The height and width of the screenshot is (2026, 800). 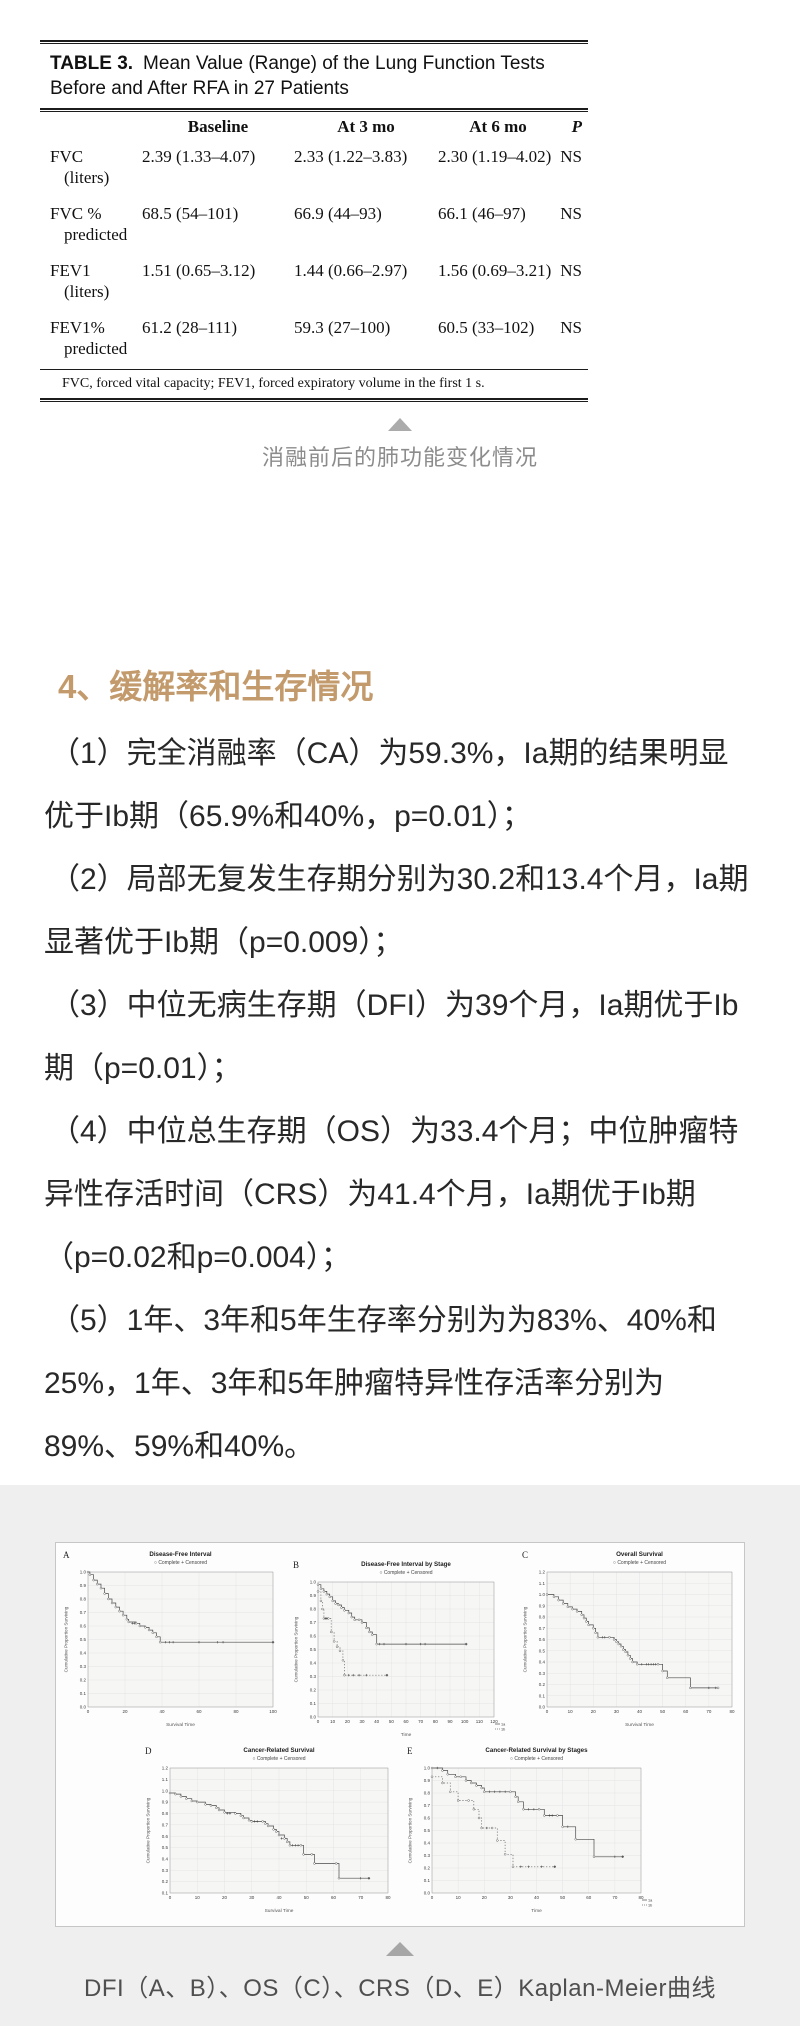 I want to click on svg-text: 0.4, so click(x=427, y=1843).